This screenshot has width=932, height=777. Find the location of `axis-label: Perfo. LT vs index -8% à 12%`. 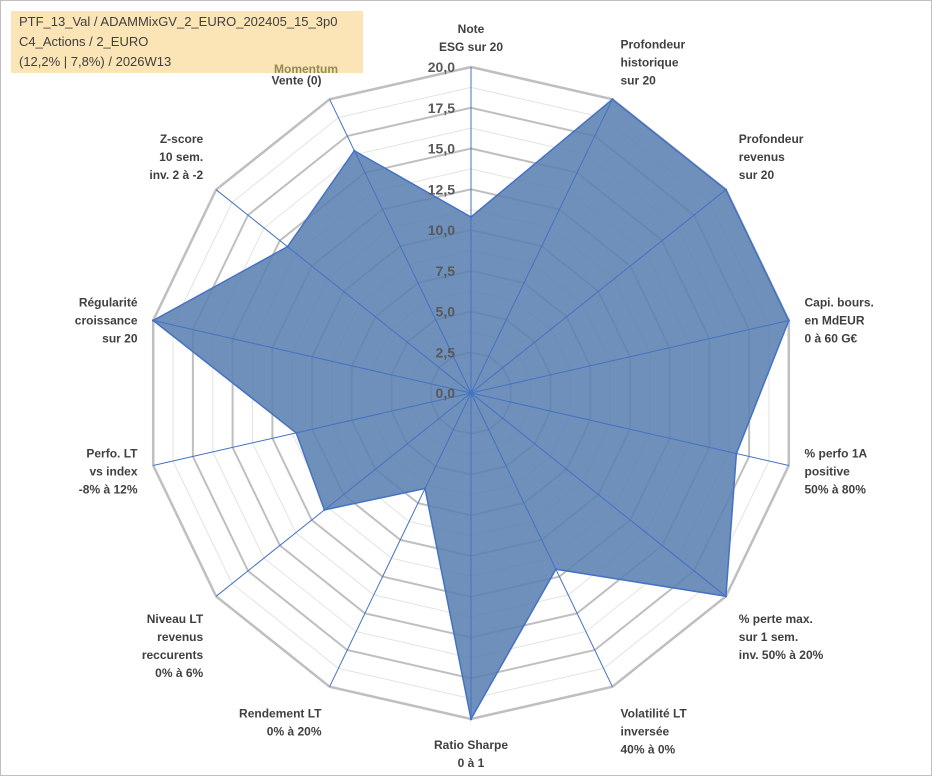

axis-label: Perfo. LT vs index -8% à 12% is located at coordinates (108, 472).